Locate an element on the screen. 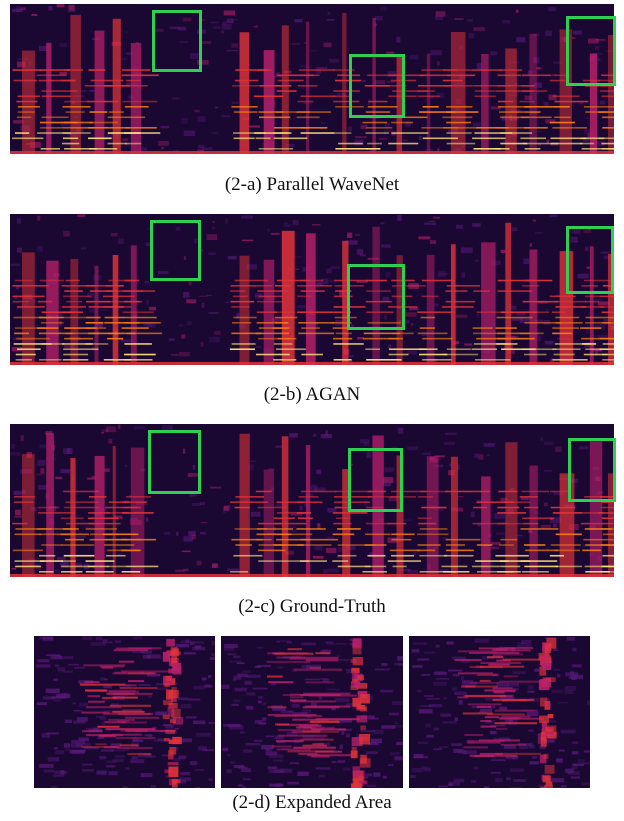  expanded-crop-parallel-wavenet is located at coordinates (124, 712).